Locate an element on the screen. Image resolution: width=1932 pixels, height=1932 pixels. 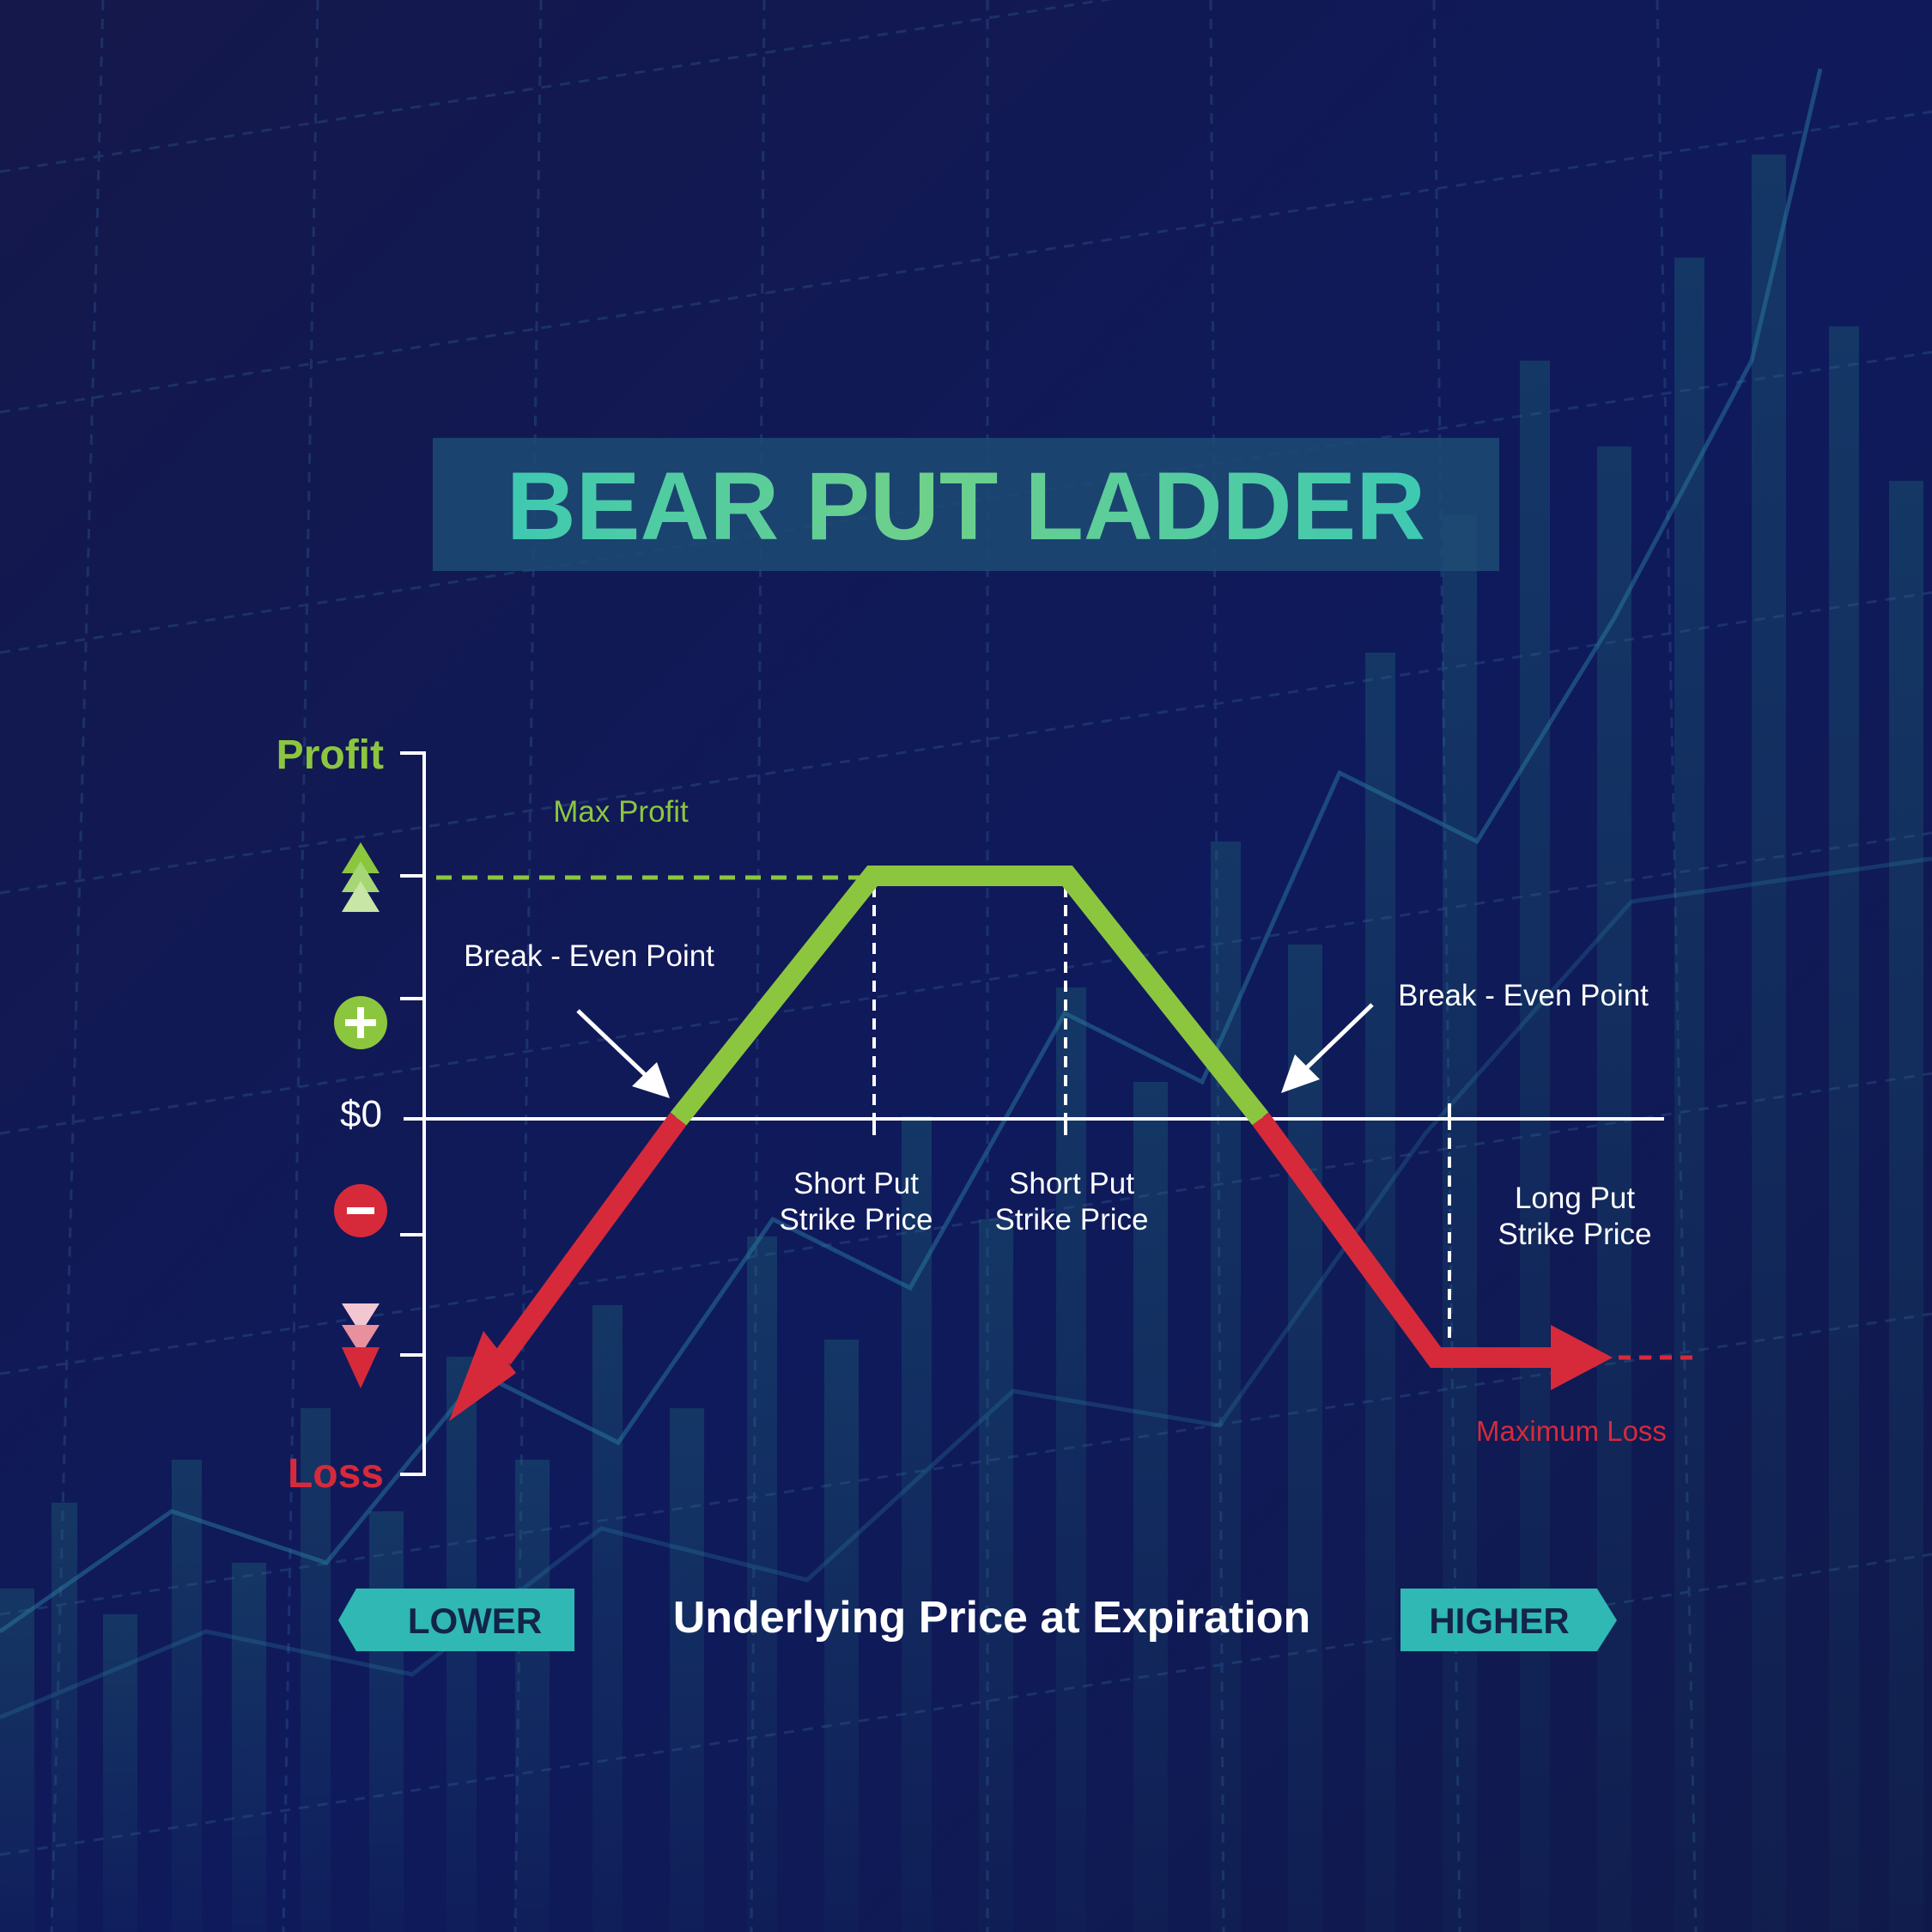
title-box is located at coordinates (966, 505).